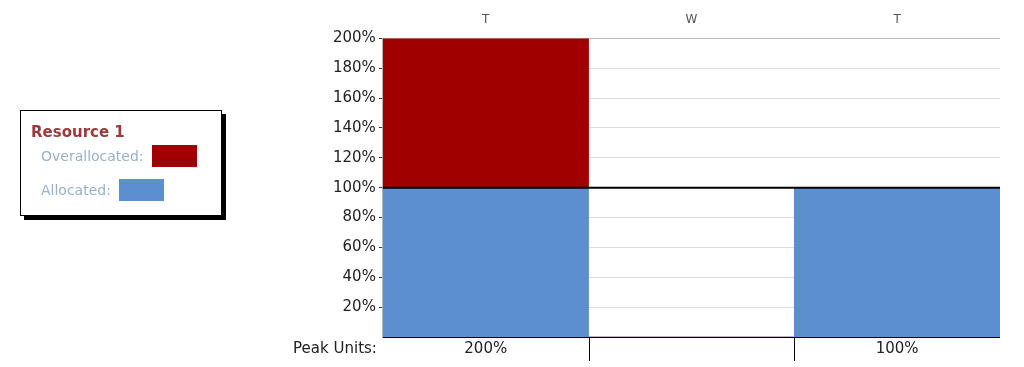  I want to click on y-tick-label: 140%, so click(354, 126).